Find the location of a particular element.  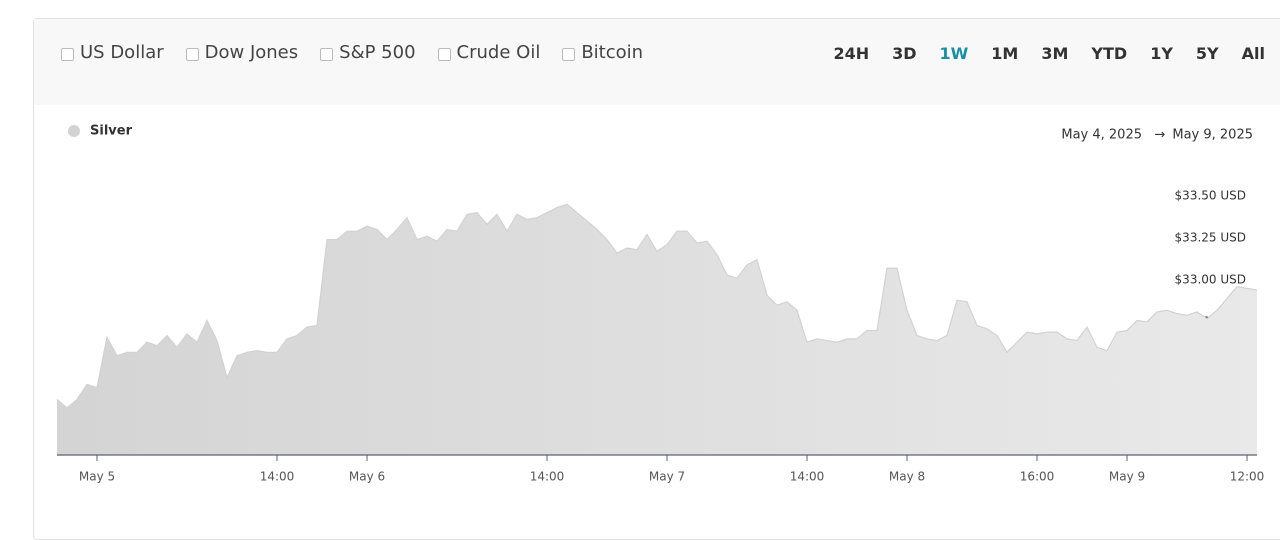

x-tick-label: 16:00 is located at coordinates (1037, 477).